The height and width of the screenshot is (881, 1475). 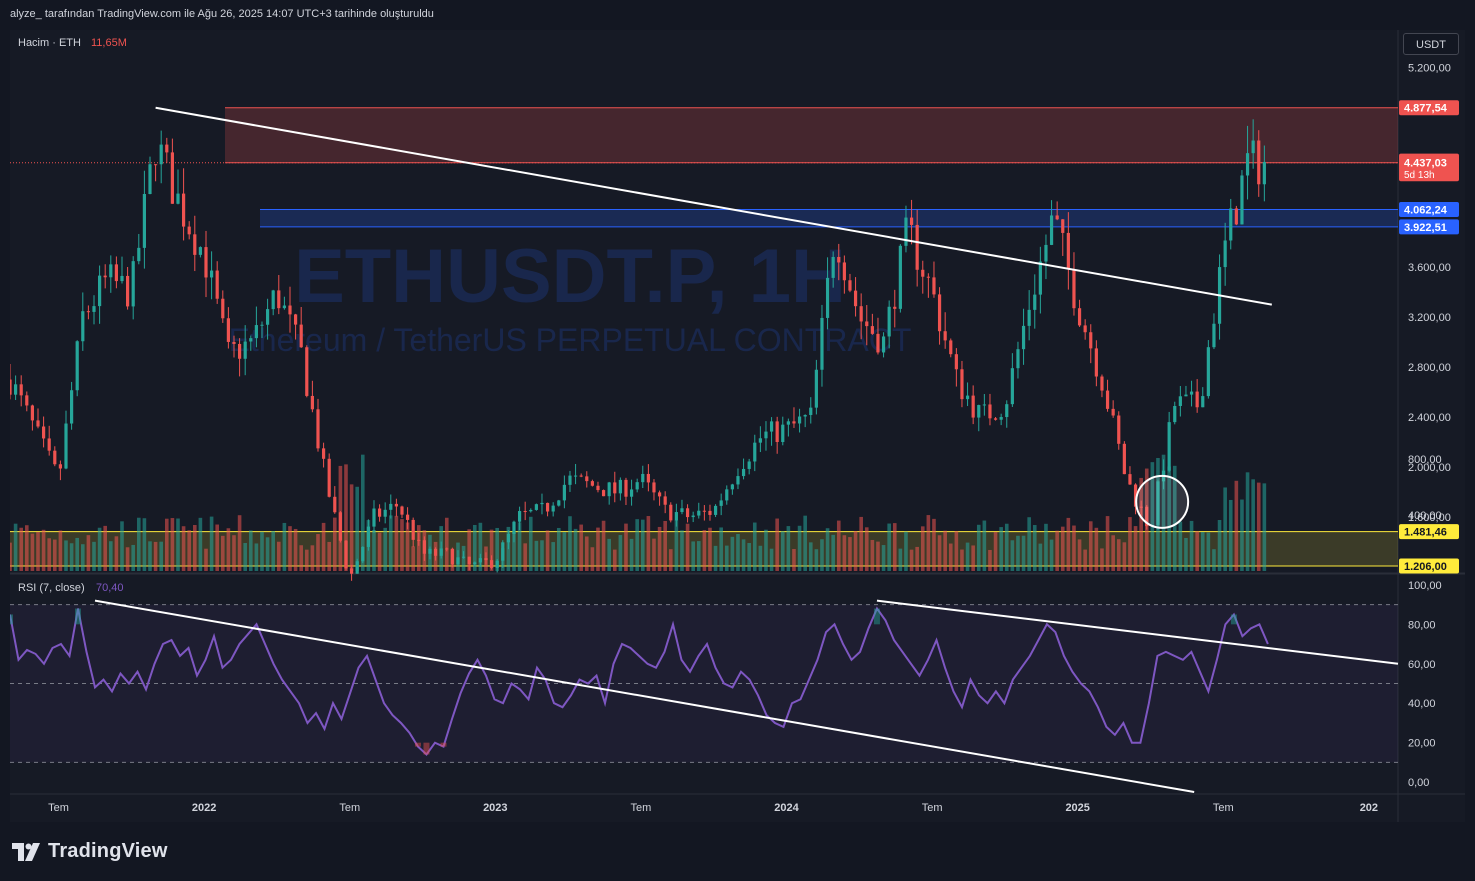 What do you see at coordinates (110, 588) in the screenshot?
I see `rsi-legend-value: 70,40` at bounding box center [110, 588].